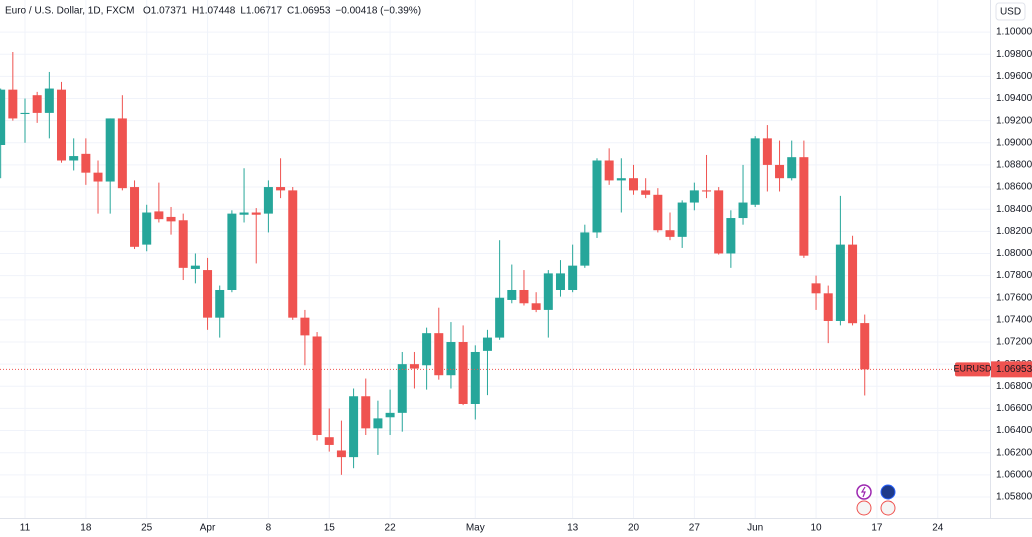  I want to click on symbol-tag, so click(972, 369).